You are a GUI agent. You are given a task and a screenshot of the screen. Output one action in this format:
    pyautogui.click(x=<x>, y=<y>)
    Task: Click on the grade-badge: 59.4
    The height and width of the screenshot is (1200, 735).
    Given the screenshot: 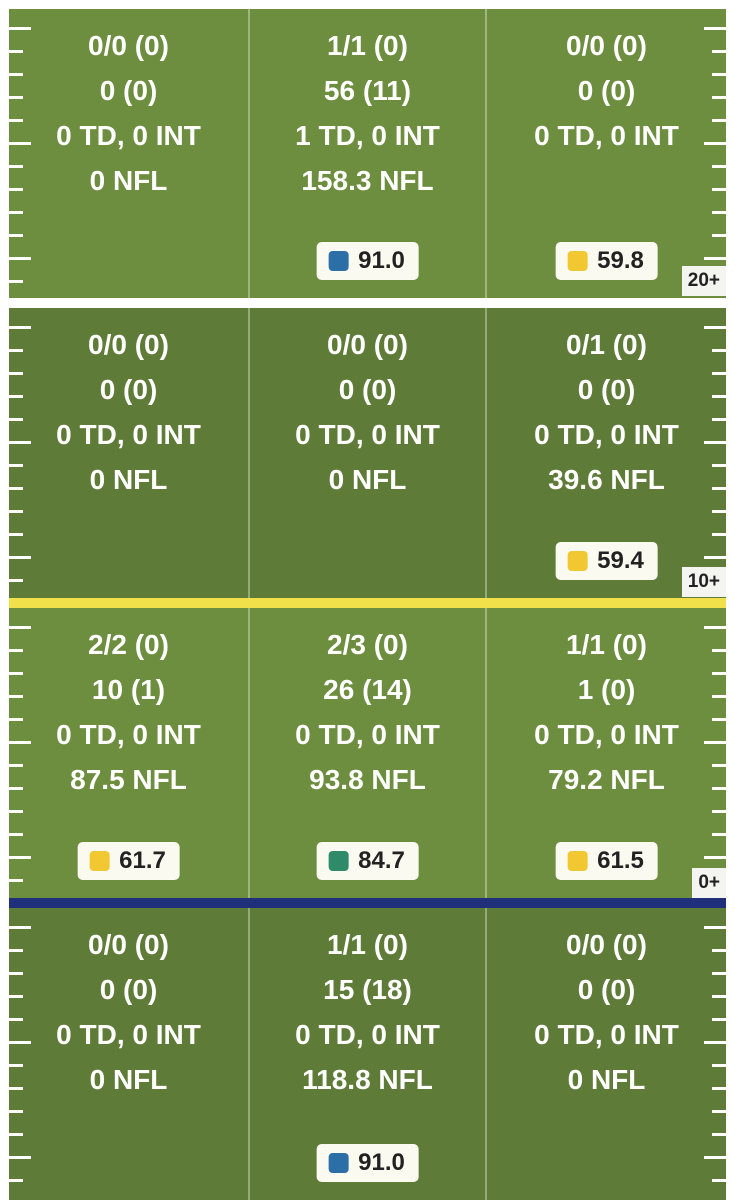 What is the action you would take?
    pyautogui.click(x=606, y=561)
    